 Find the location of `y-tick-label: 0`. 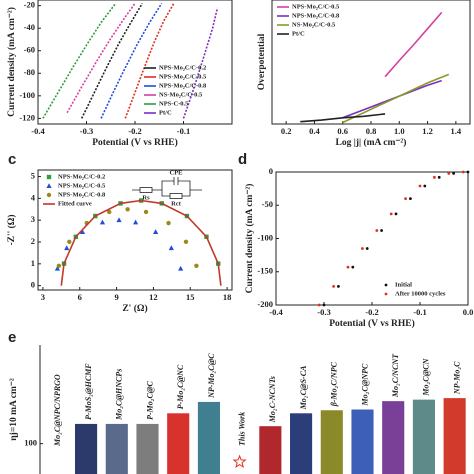

y-tick-label: 0 is located at coordinates (33, 285).